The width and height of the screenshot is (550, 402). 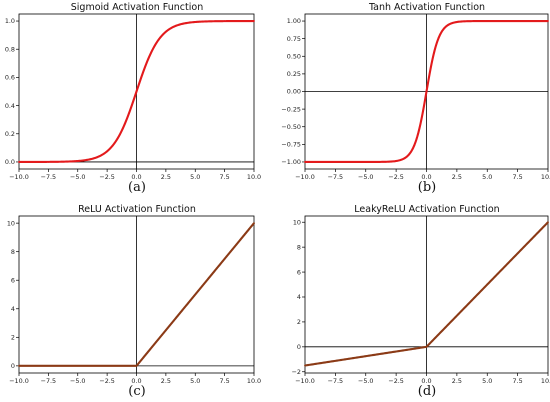 What do you see at coordinates (296, 372) in the screenshot?
I see `y-tick-label: −2` at bounding box center [296, 372].